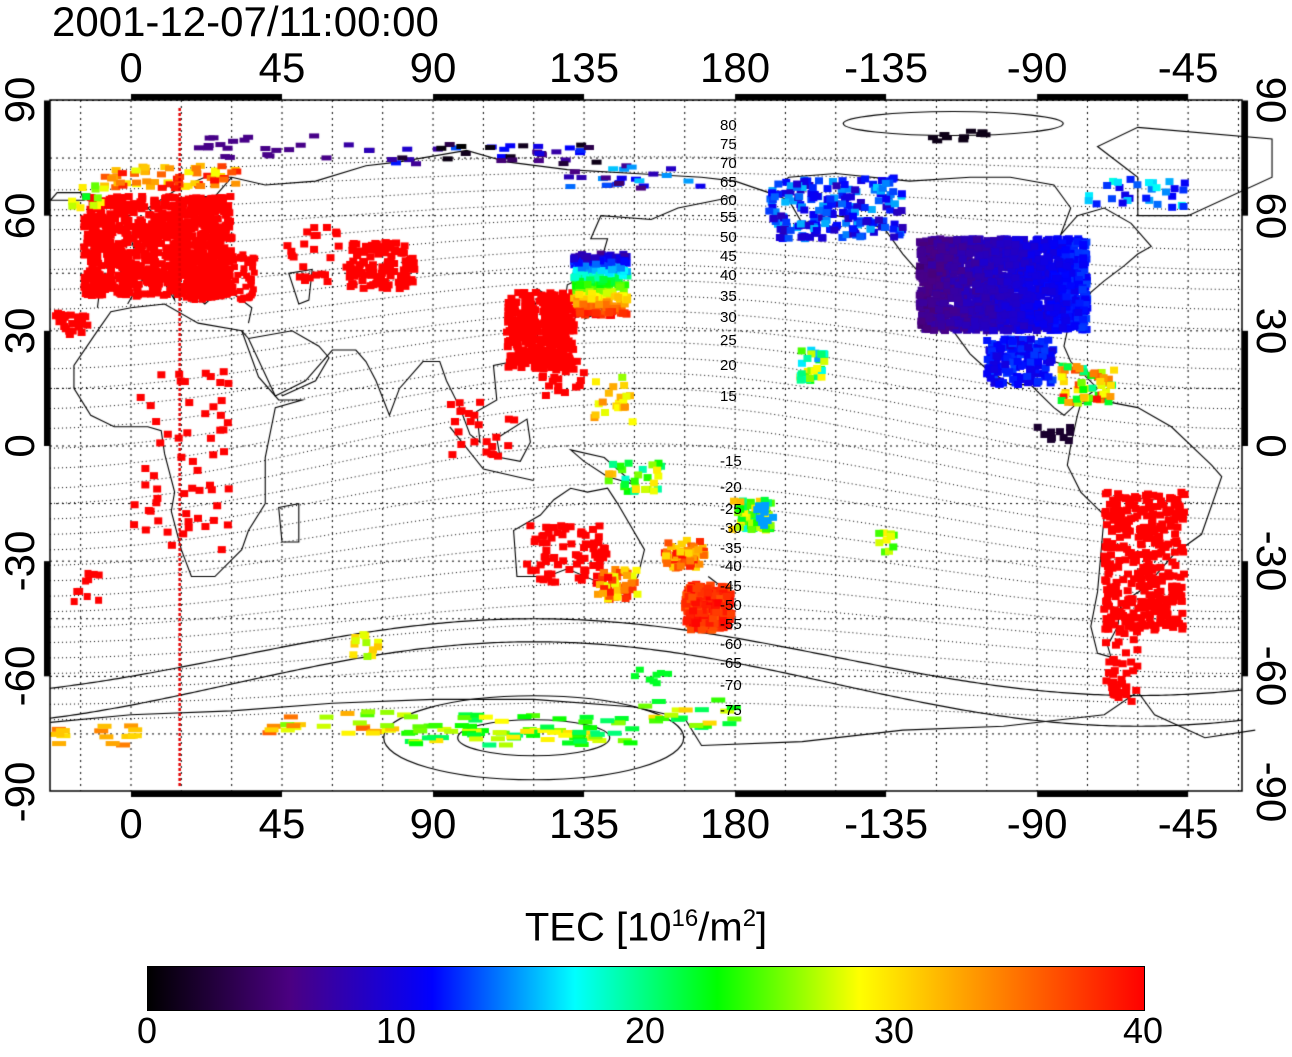  Describe the element at coordinates (886, 823) in the screenshot. I see `bottom-lon-tick-label: -135` at that location.